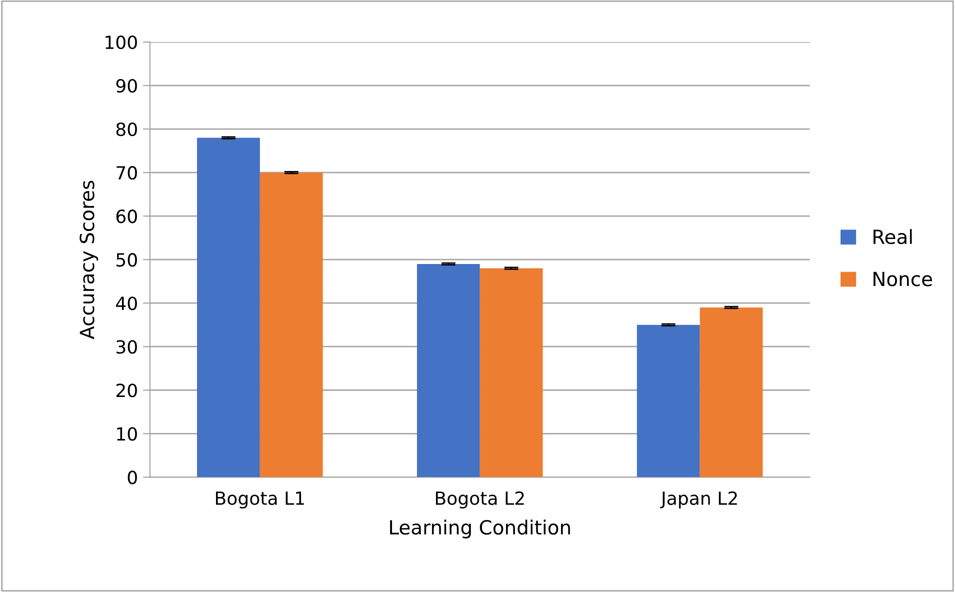  What do you see at coordinates (698, 500) in the screenshot?
I see `x-tick-label: Japan L2` at bounding box center [698, 500].